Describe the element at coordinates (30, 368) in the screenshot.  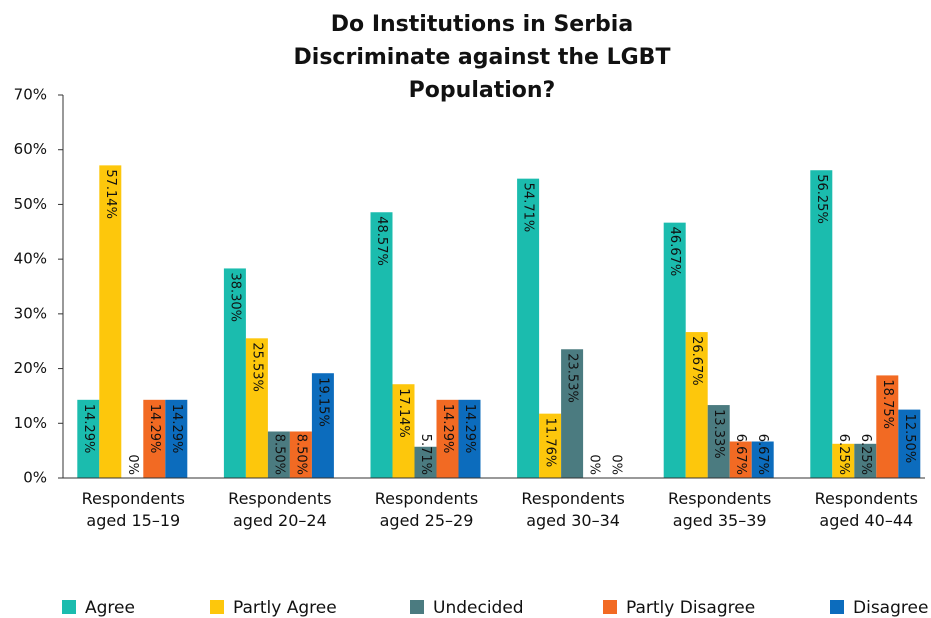
I see `y-tick-label: 20%` at that location.